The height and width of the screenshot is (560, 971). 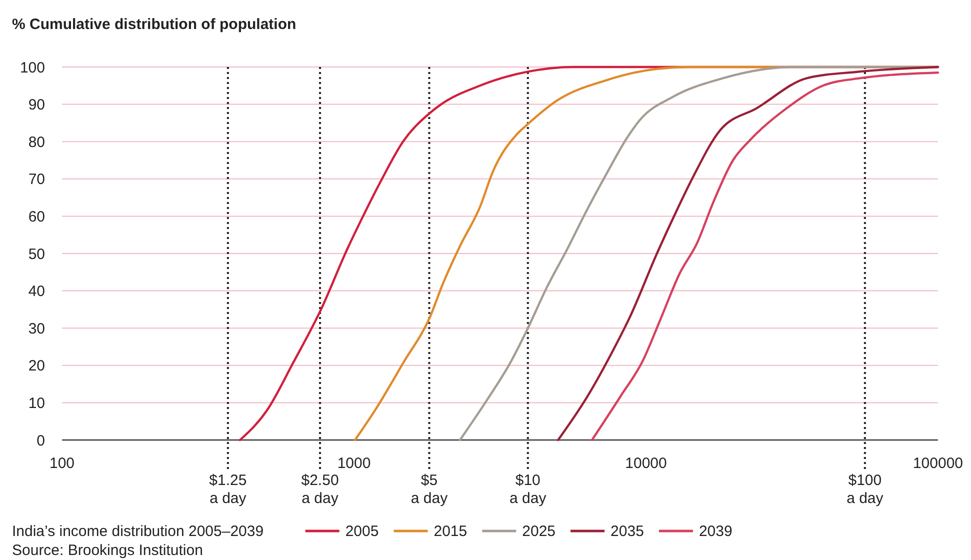 I want to click on chart-title: % Cumulative distribution of population, so click(x=154, y=24).